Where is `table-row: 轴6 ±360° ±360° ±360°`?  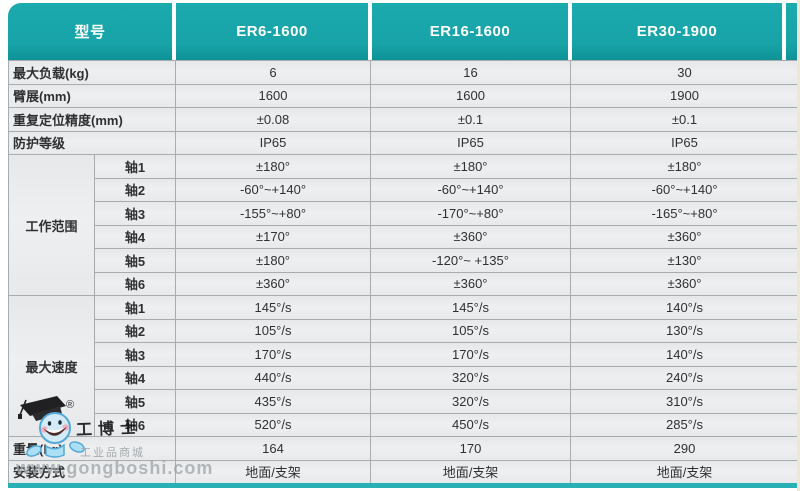
table-row: 轴6 ±360° ±360° ±360° is located at coordinates (404, 283).